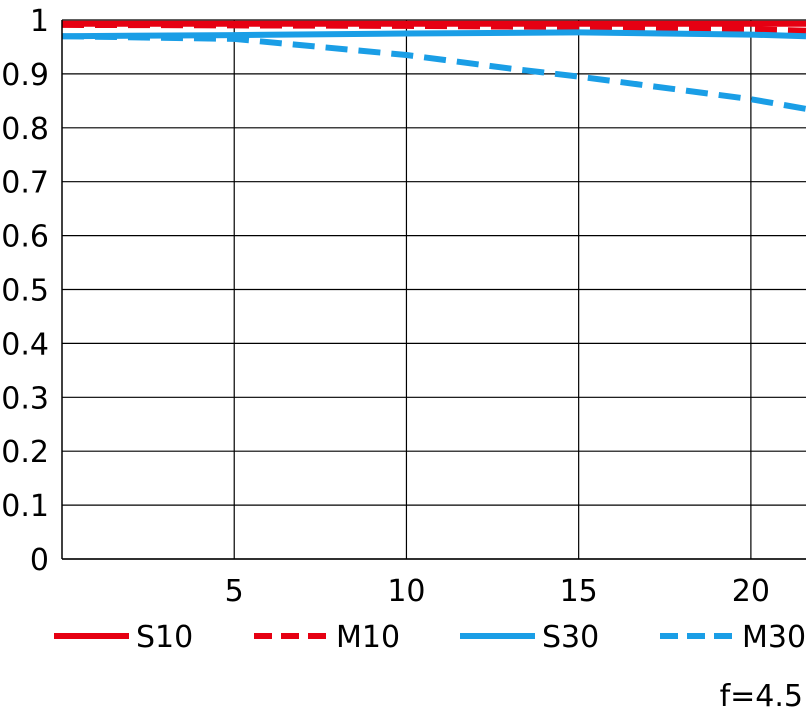 Image resolution: width=809 pixels, height=712 pixels. What do you see at coordinates (25, 452) in the screenshot?
I see `y-tick-label: 0.2` at bounding box center [25, 452].